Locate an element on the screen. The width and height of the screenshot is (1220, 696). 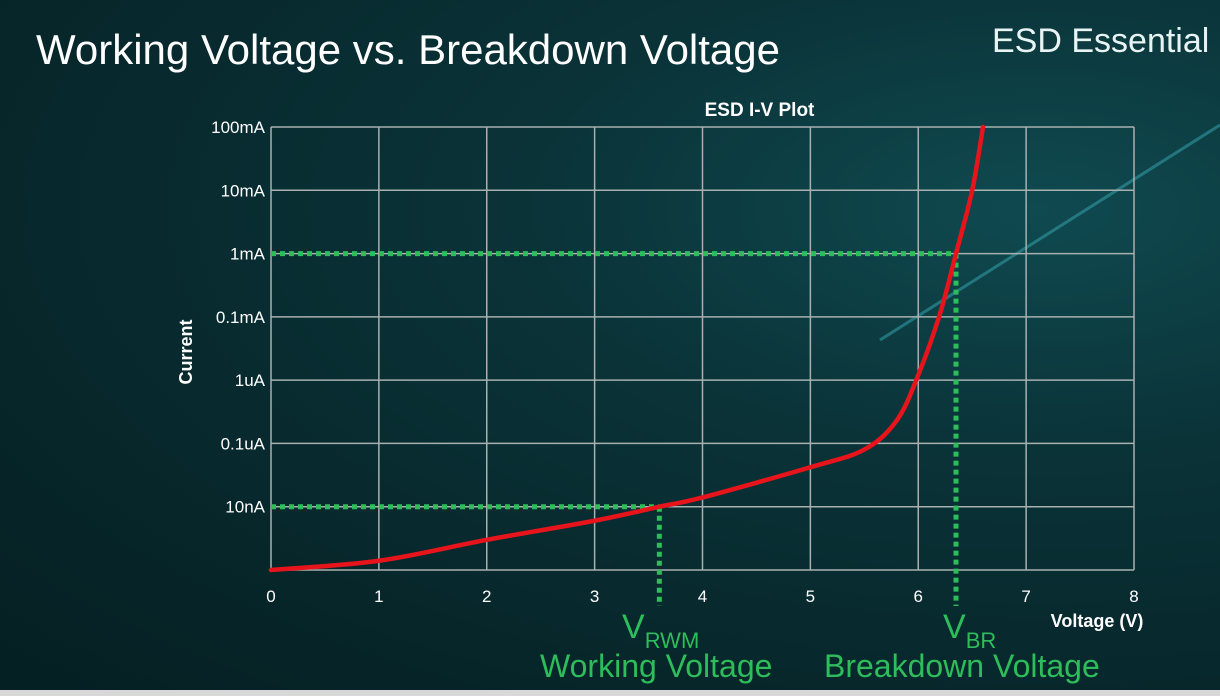
vbr-label: Breakdown Voltage is located at coordinates (962, 666).